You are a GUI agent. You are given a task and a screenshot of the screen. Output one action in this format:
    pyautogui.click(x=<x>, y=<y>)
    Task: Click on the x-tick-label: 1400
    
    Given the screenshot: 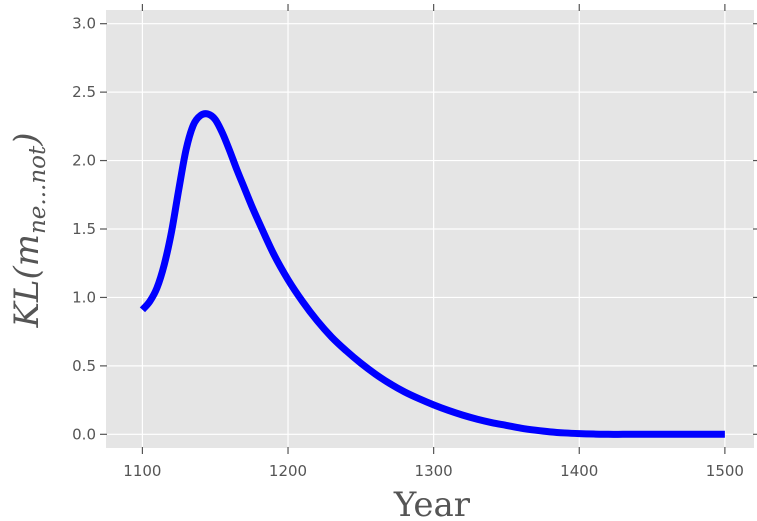 What is the action you would take?
    pyautogui.click(x=579, y=471)
    